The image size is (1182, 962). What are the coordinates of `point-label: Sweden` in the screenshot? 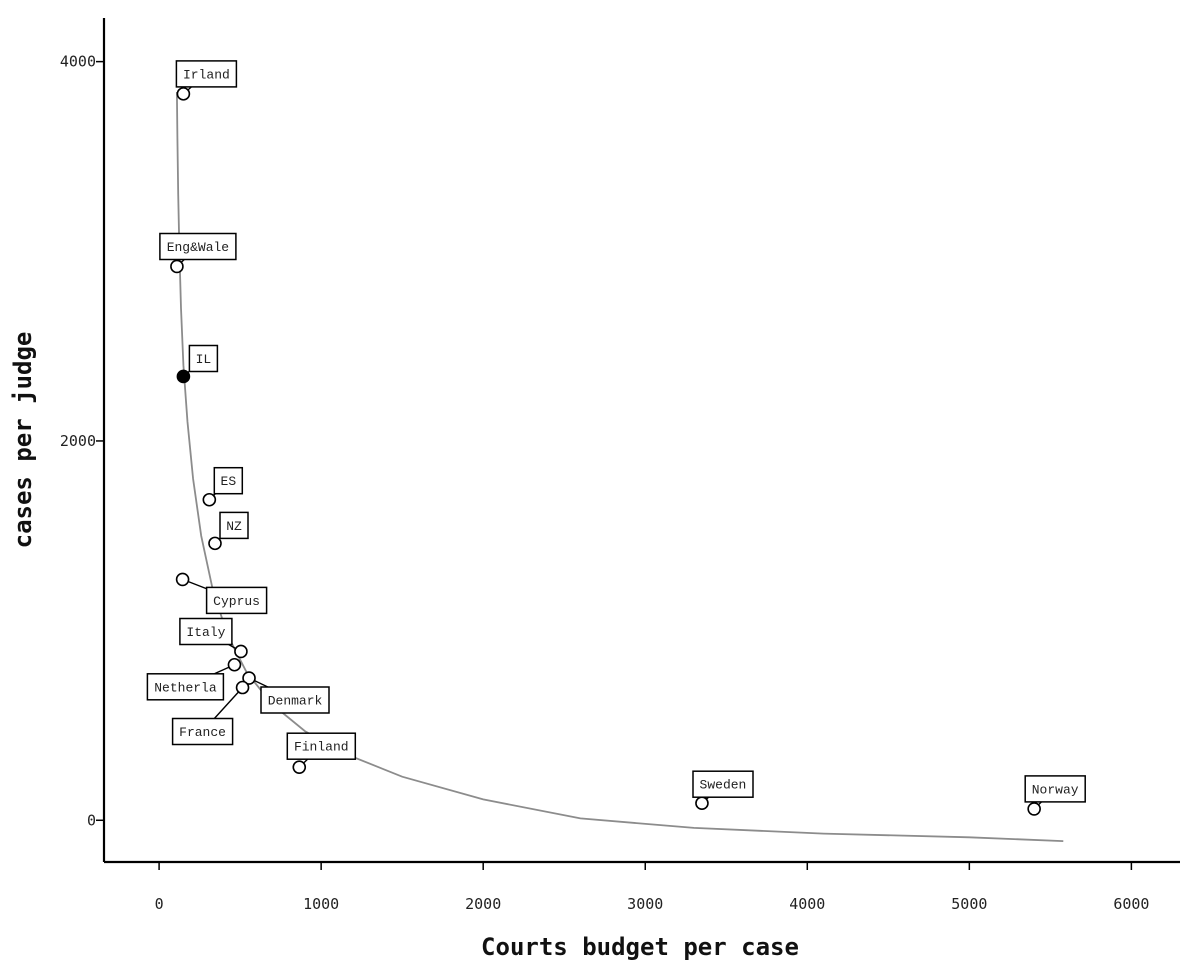 It's located at (723, 784).